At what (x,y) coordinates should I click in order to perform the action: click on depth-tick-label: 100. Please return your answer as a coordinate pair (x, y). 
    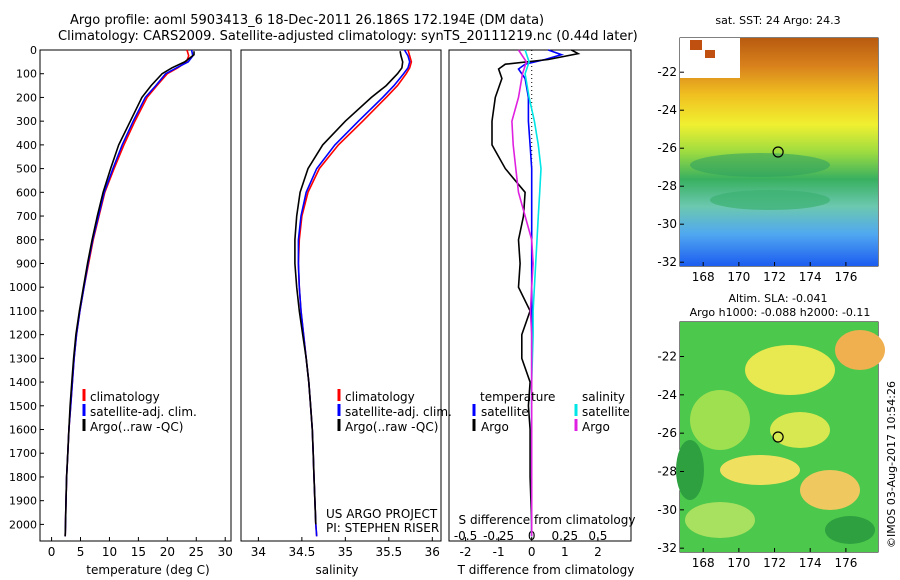
    Looking at the image, I should click on (26, 74).